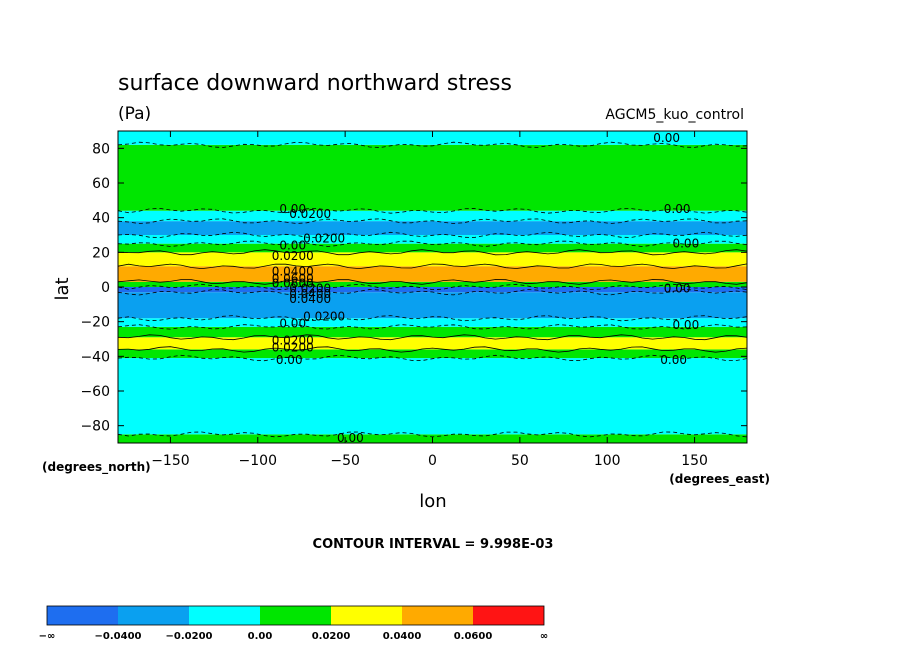 The image size is (904, 654). What do you see at coordinates (432, 501) in the screenshot?
I see `x-axis-label: lon` at bounding box center [432, 501].